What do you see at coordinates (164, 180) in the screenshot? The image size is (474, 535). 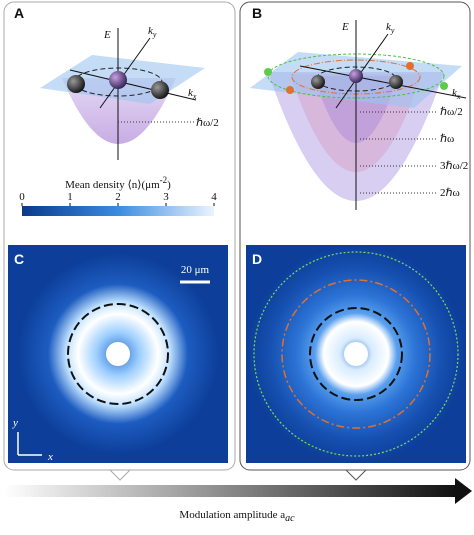 I see `colorbar-title: -2` at bounding box center [164, 180].